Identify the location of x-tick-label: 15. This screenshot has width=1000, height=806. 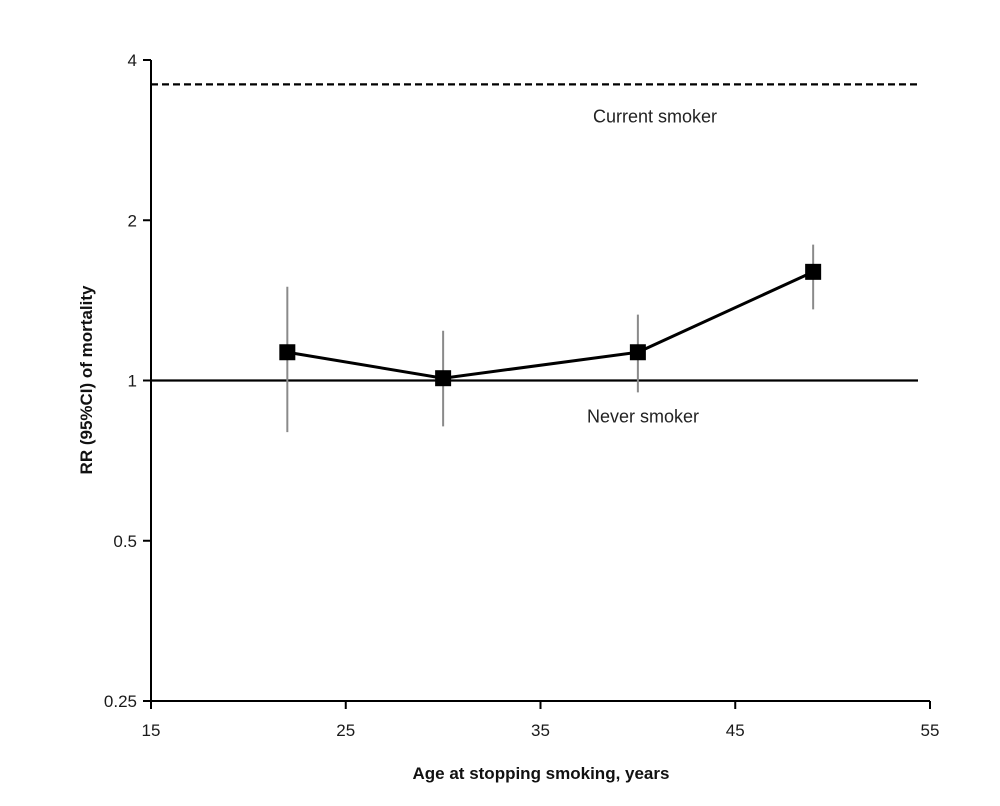
(151, 730).